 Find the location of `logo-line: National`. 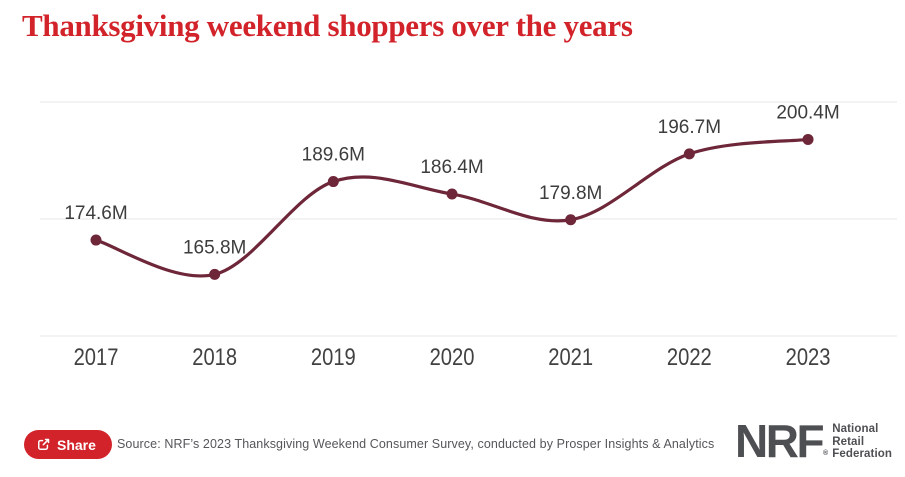

logo-line: National is located at coordinates (855, 429).